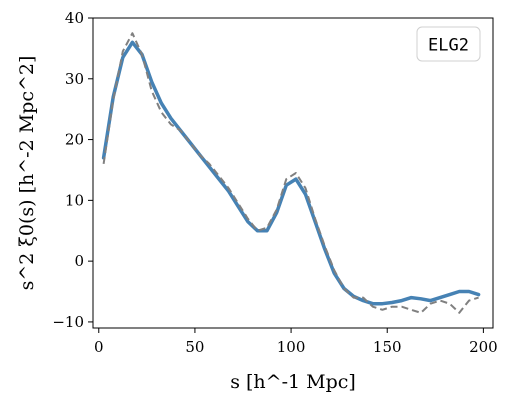 The width and height of the screenshot is (506, 403). I want to click on legend: ELG2, so click(448, 44).